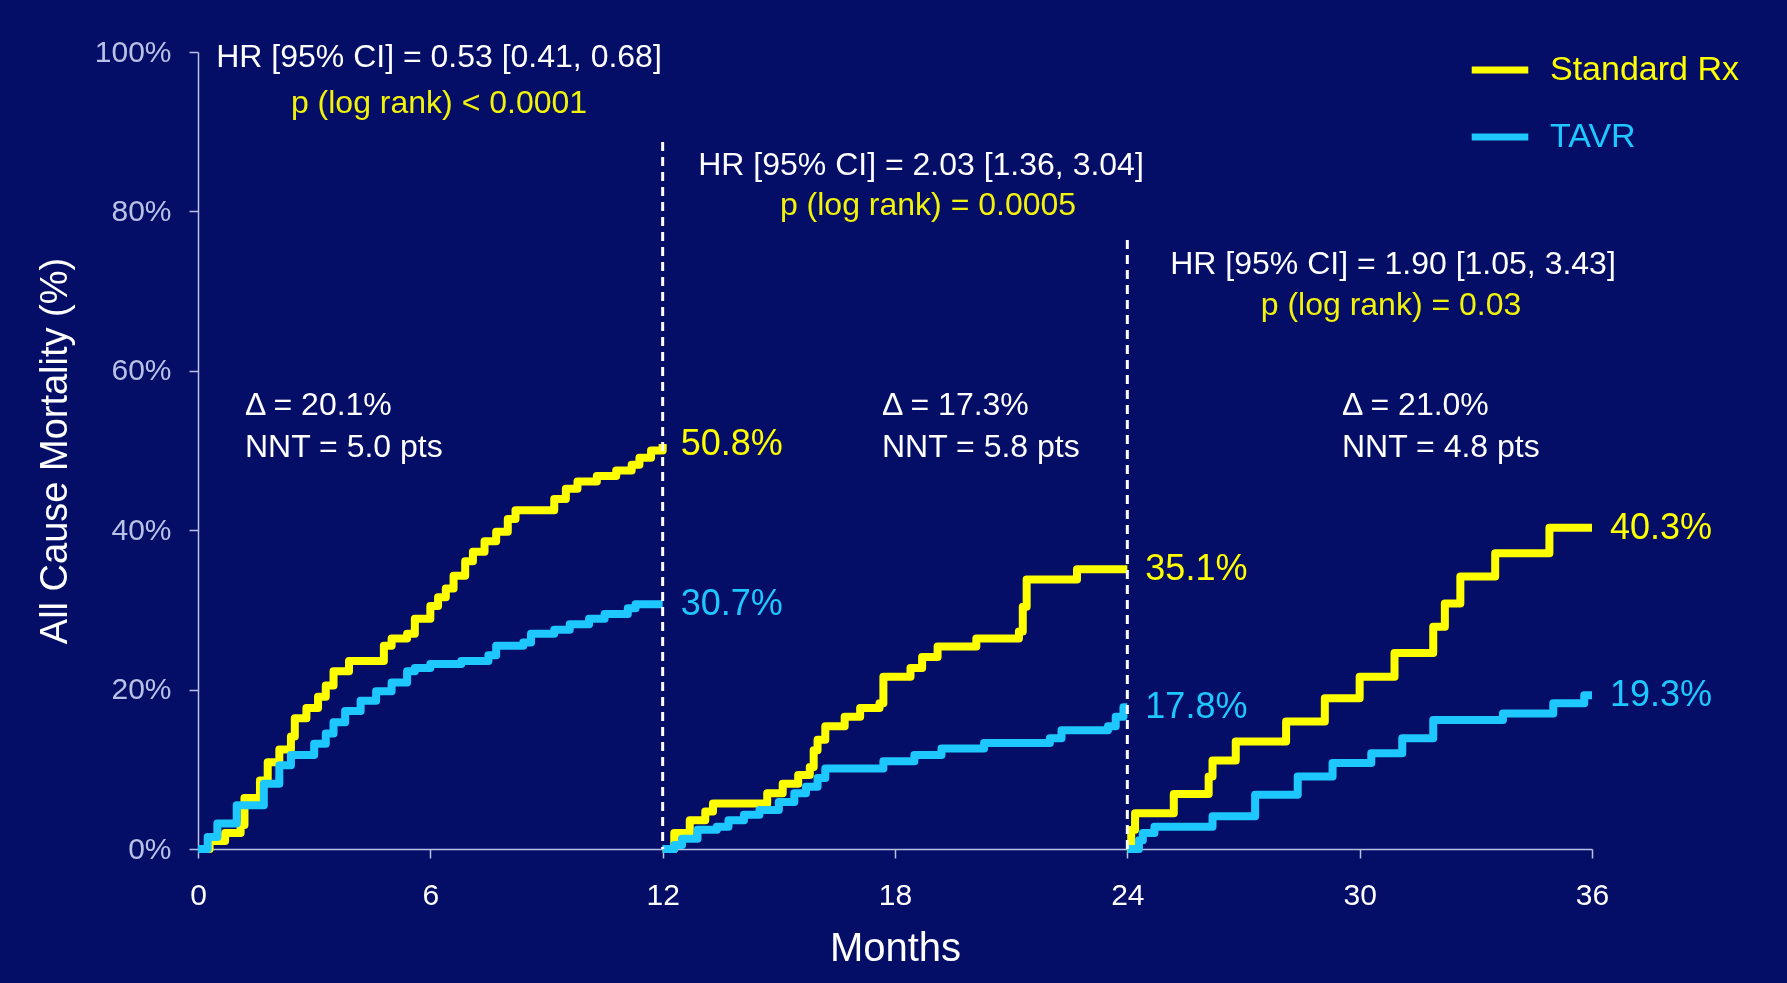 This screenshot has height=983, width=1787. Describe the element at coordinates (318, 404) in the screenshot. I see `annotation: Δ = 20.1%` at that location.